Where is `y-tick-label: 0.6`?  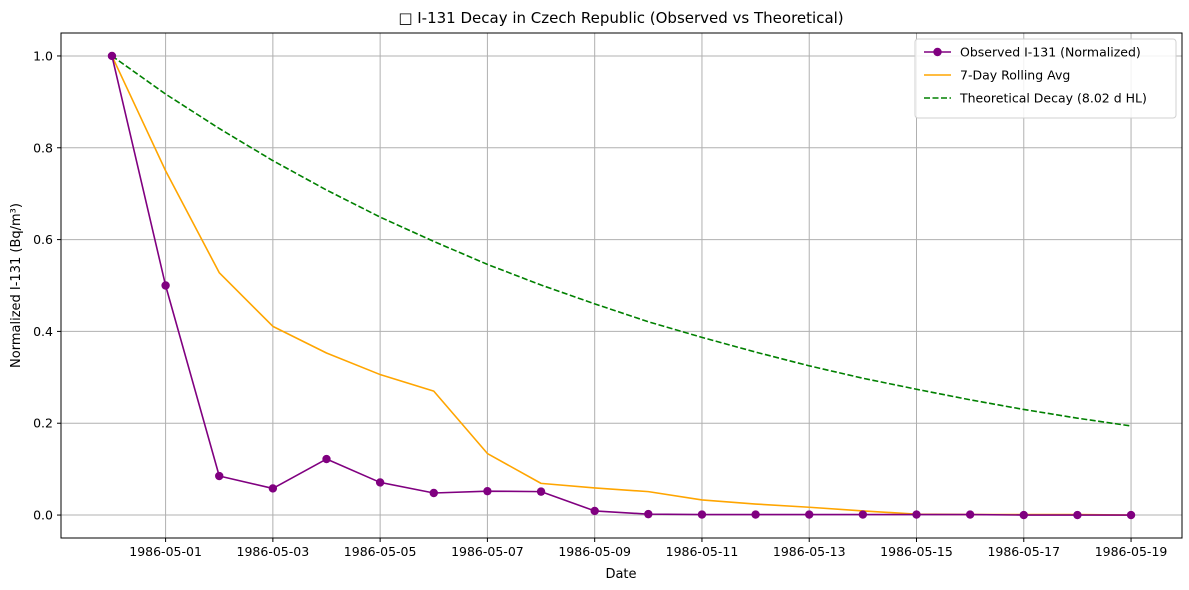
y-tick-label: 0.6 is located at coordinates (43, 239).